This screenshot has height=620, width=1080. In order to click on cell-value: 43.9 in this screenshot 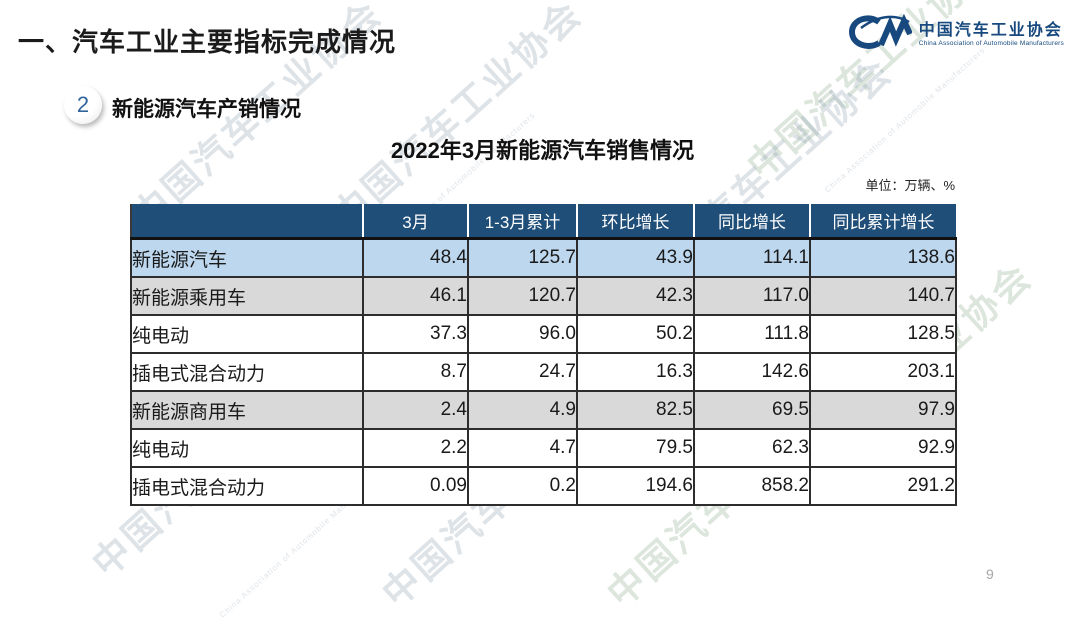, I will do `click(635, 258)`.